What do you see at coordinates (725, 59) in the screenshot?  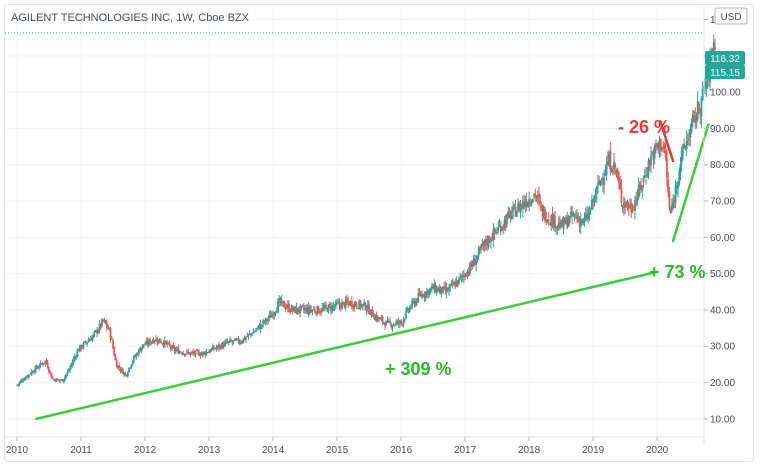 I see `last-price-text: 116.32` at bounding box center [725, 59].